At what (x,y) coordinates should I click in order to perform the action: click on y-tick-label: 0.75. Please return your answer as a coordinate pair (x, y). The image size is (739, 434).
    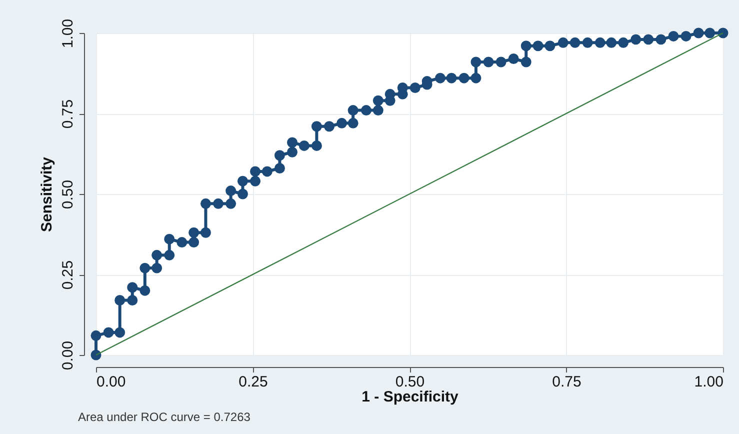
    Looking at the image, I should click on (68, 114).